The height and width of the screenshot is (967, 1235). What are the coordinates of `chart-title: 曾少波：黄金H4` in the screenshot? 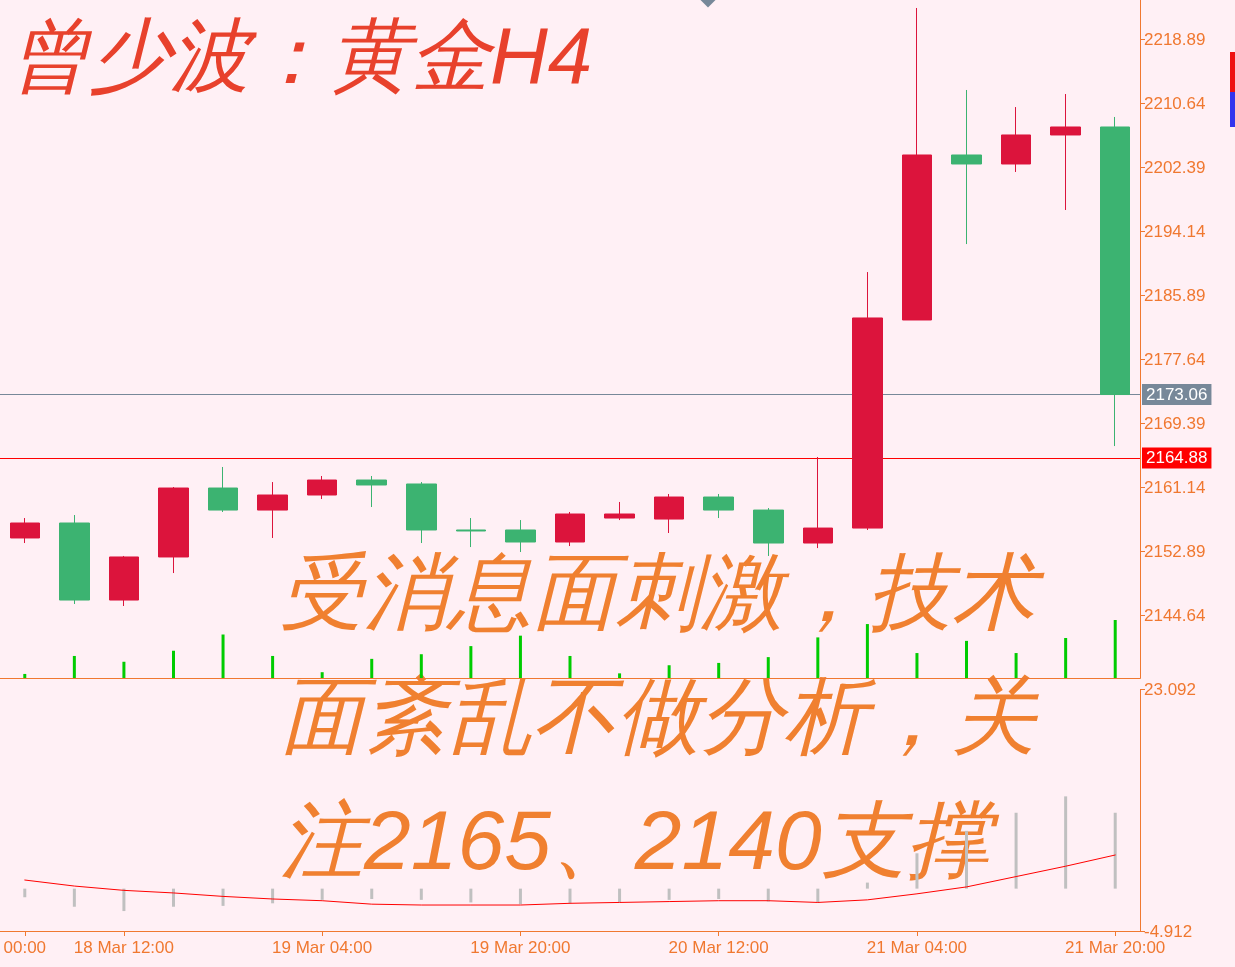 It's located at (301, 55).